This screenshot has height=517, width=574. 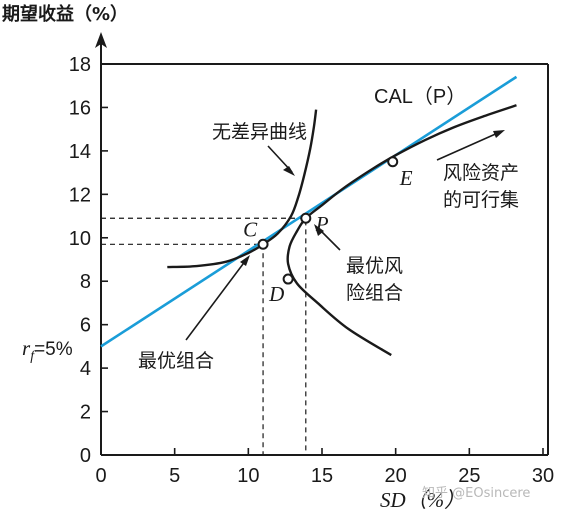 I want to click on cal-label: CAL（P）, so click(x=420, y=96).